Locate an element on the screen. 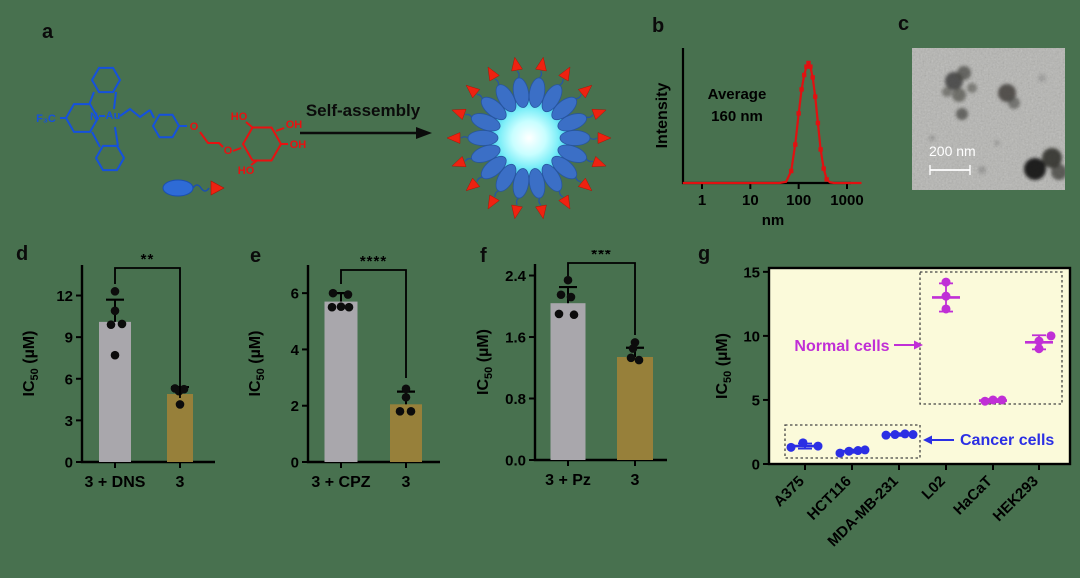  micelle-core is located at coordinates (529, 138).